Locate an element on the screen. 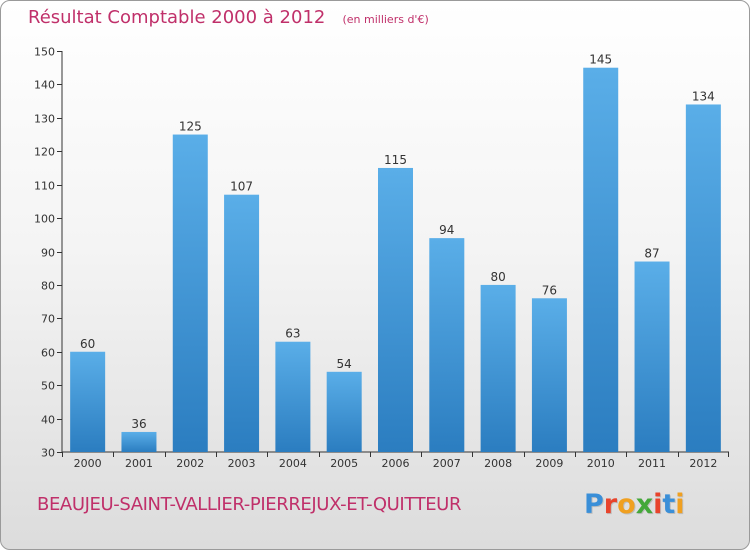 The width and height of the screenshot is (750, 550). y-tick-label: 140 is located at coordinates (44, 85).